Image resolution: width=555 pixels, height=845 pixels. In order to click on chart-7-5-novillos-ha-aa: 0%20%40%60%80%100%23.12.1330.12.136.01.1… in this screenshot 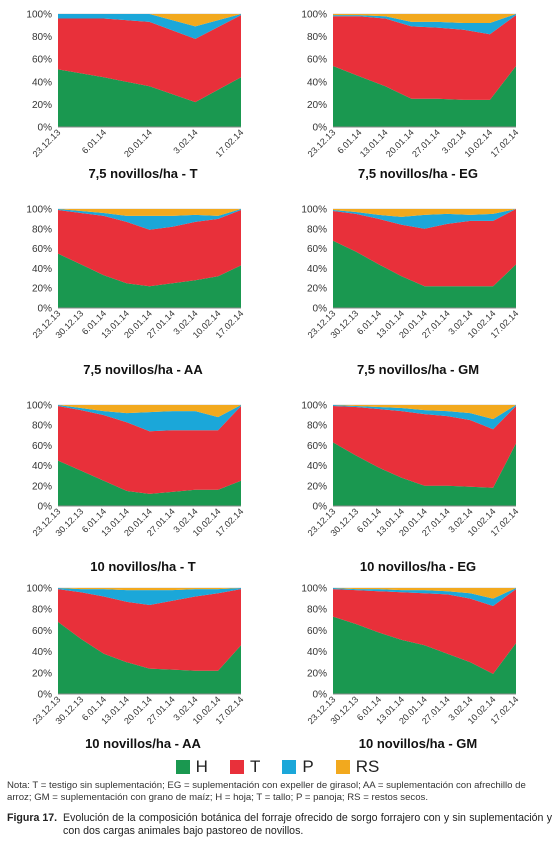, I will do `click(135, 291)`.